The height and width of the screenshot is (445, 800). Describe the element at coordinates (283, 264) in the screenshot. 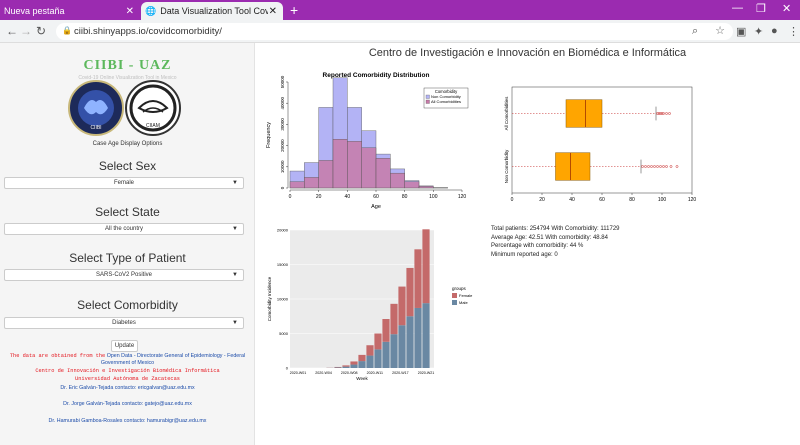

I see `y-tick-label: 15000` at that location.